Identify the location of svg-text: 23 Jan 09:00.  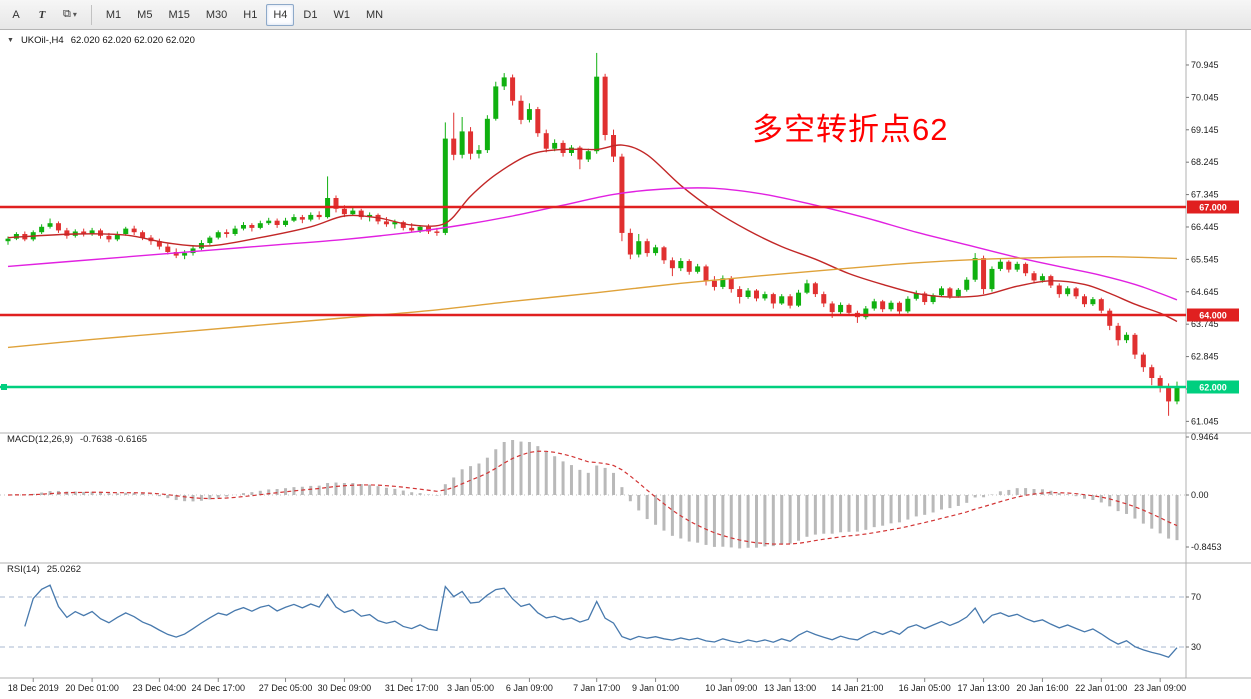
(1160, 688).